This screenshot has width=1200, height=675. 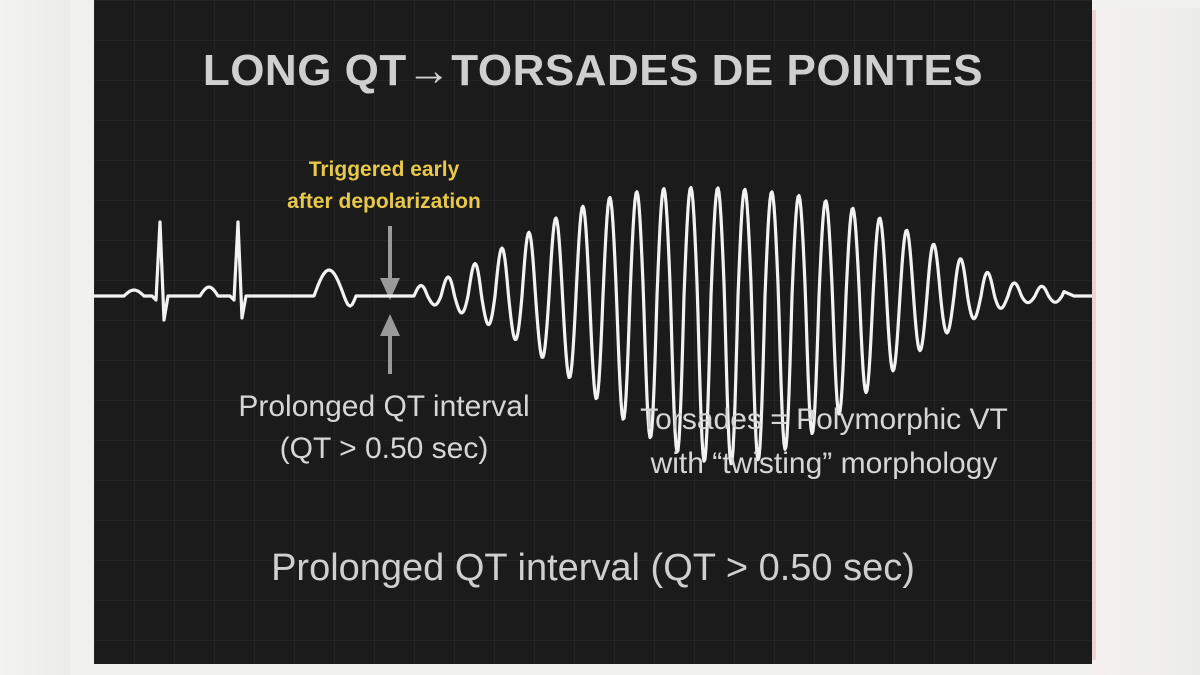 I want to click on prolonged-qt-line-2: (QT > 0.50 sec), so click(x=384, y=448).